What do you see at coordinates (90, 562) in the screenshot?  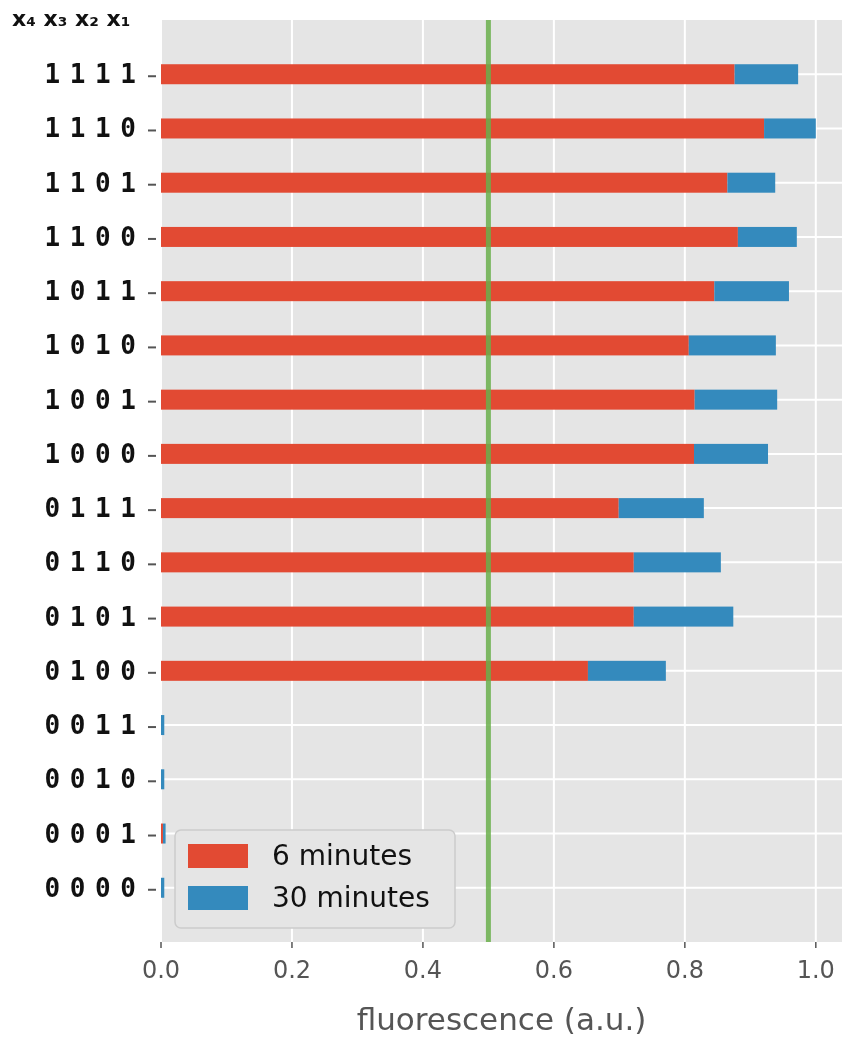 I see `y-tick-label: 0 1 1 0` at bounding box center [90, 562].